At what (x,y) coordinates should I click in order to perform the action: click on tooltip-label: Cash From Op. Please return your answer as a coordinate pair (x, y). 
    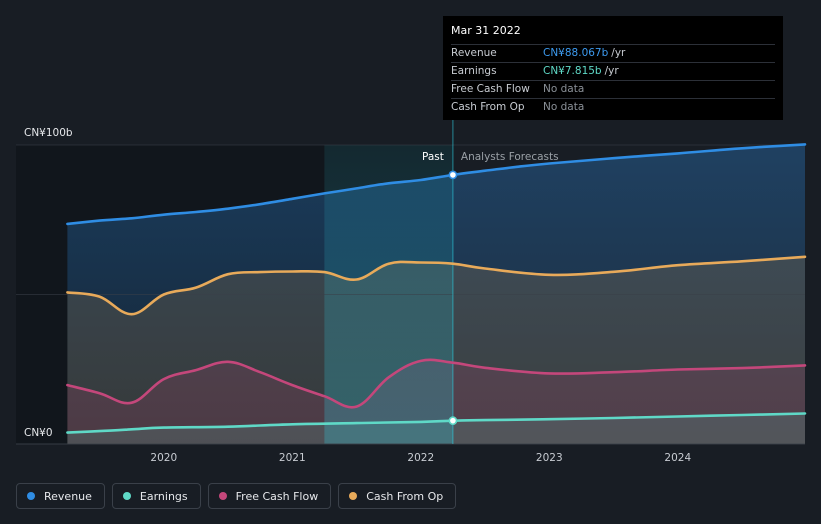
    Looking at the image, I should click on (488, 107).